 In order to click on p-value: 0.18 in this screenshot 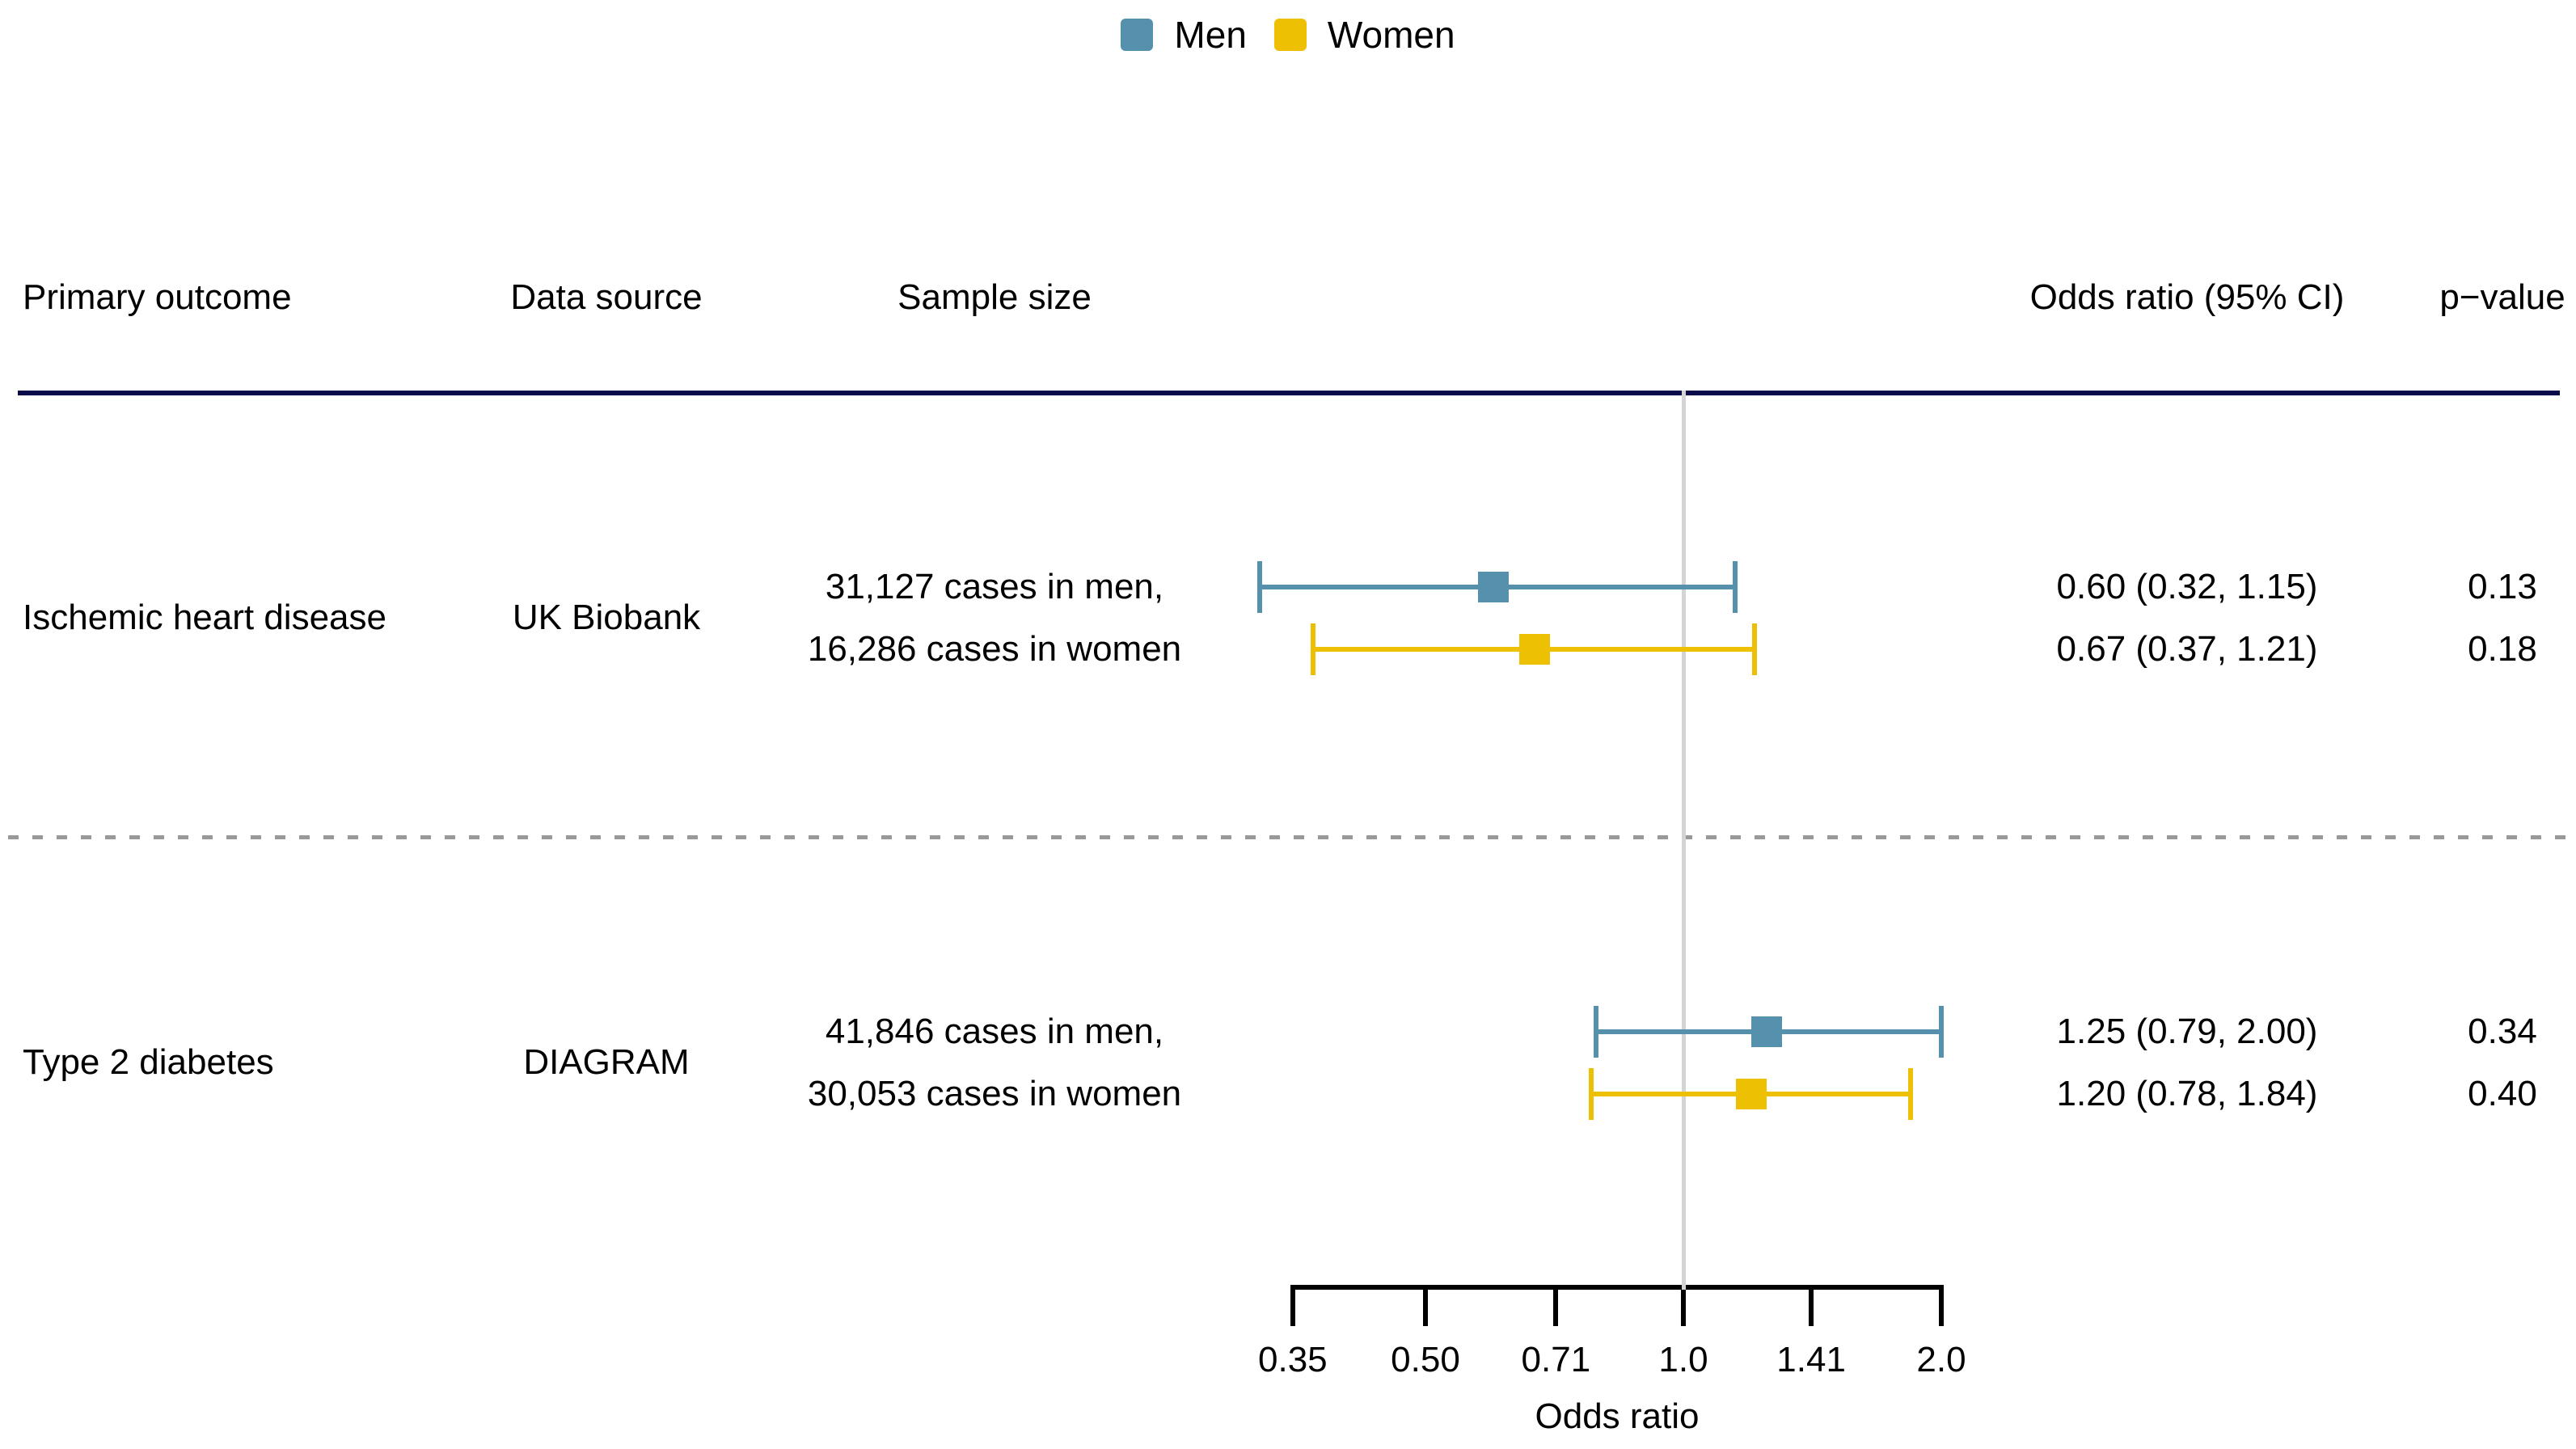, I will do `click(2502, 649)`.